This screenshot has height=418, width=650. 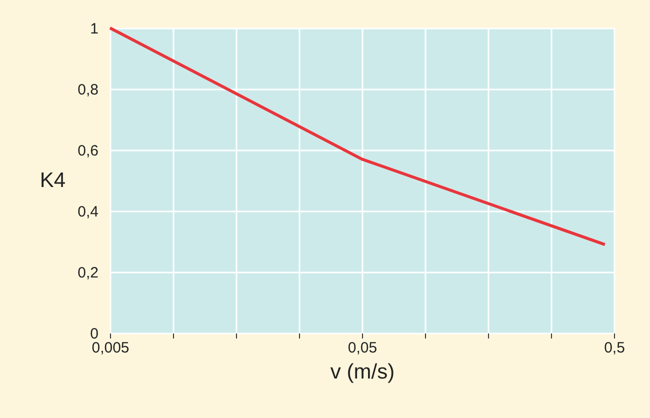 I want to click on y-tick-label: 0,8, so click(x=88, y=90).